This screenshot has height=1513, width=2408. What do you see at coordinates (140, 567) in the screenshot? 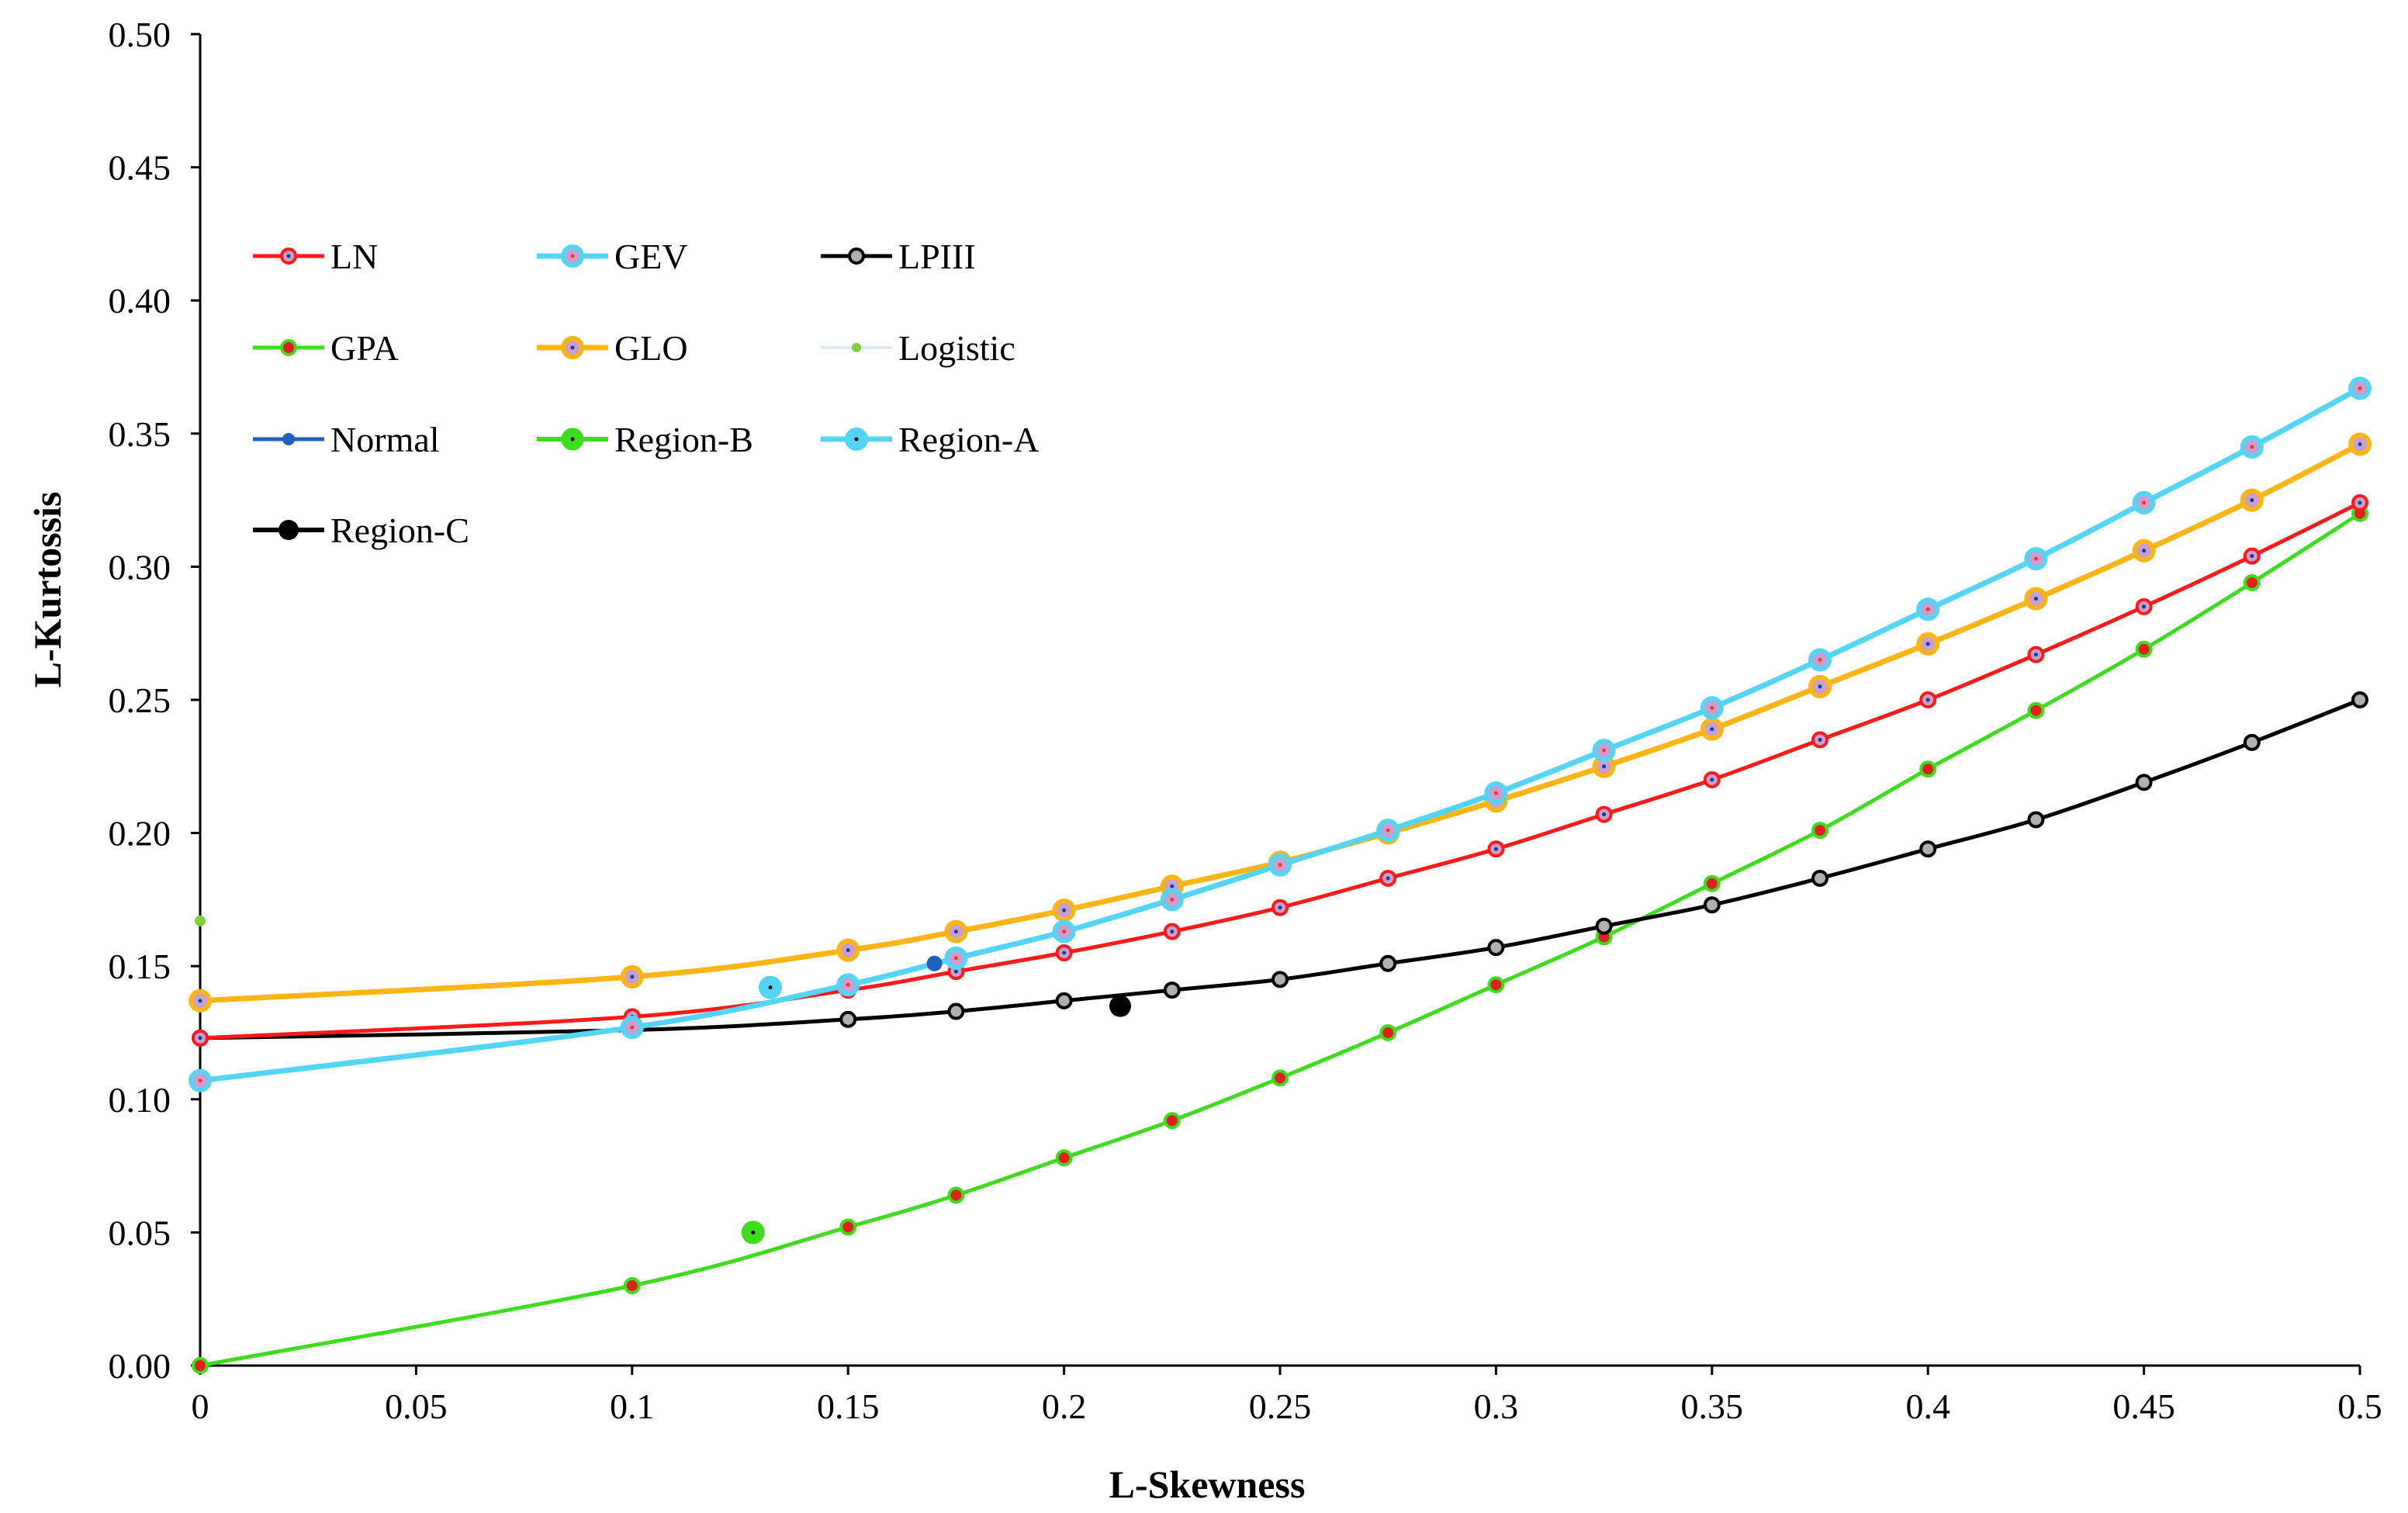
I see `y-tick-label: 0.30` at bounding box center [140, 567].